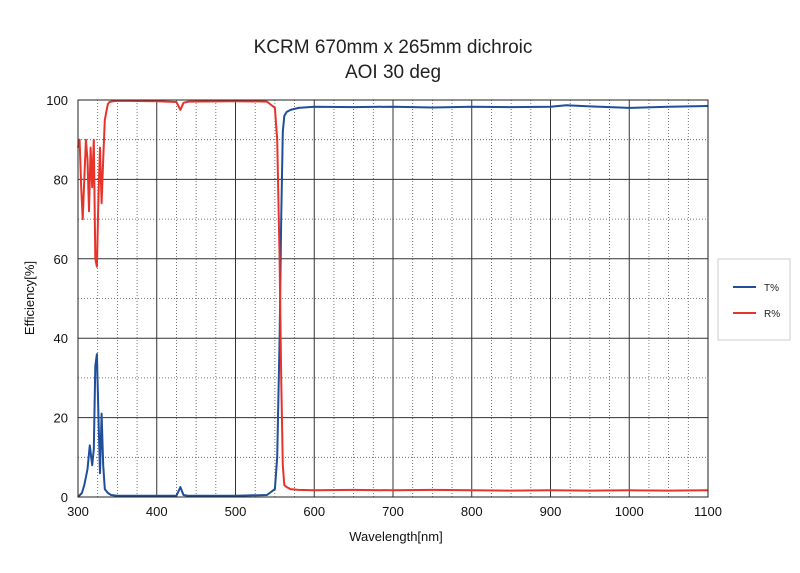  Describe the element at coordinates (395, 536) in the screenshot. I see `x-axis-label: Wavelength[nm]` at that location.